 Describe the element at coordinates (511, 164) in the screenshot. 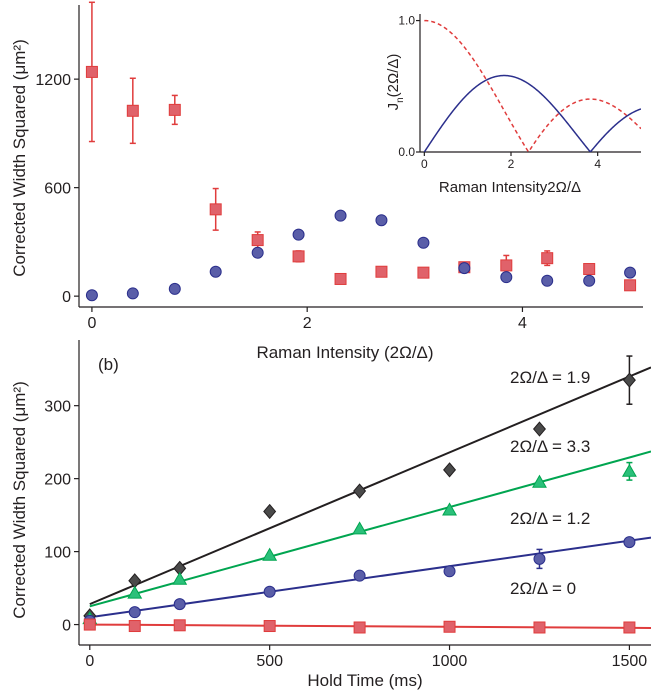

I see `inset-x-tick-label: 2` at that location.